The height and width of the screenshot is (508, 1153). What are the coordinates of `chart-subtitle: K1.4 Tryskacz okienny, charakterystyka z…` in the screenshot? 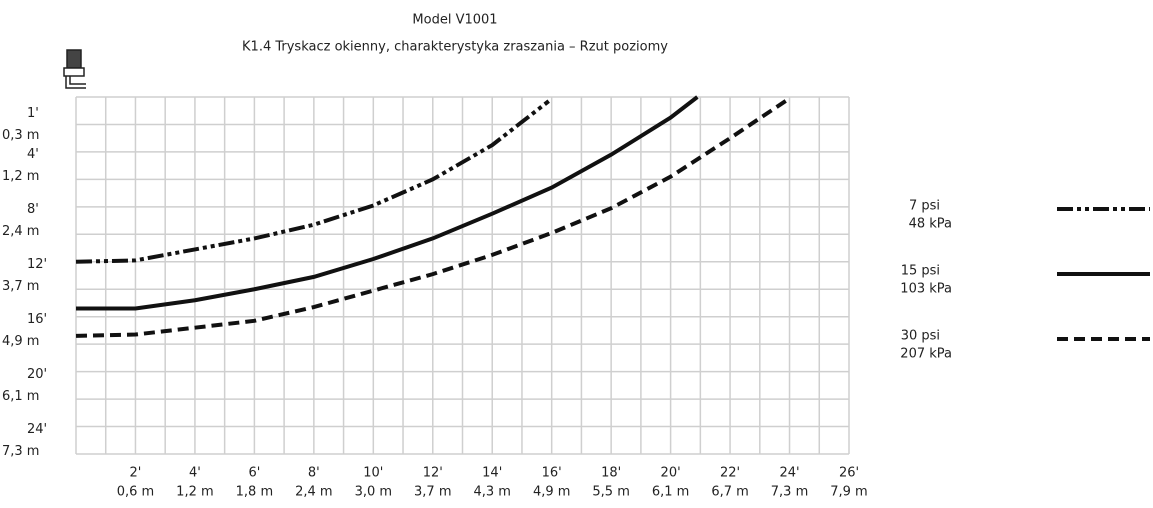 It's located at (455, 47).